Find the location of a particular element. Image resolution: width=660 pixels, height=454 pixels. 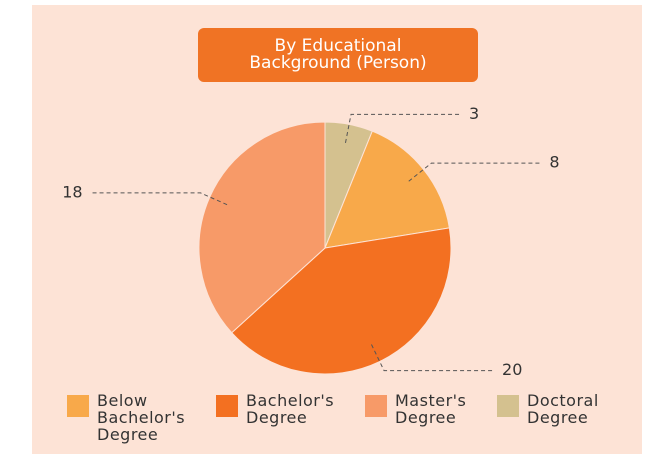

chart-title: By Educational Background (Person) is located at coordinates (338, 55).